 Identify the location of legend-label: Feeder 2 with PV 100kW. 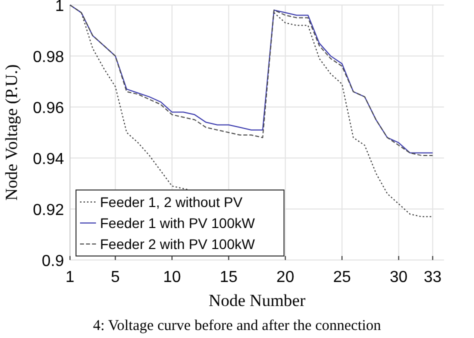
(178, 244).